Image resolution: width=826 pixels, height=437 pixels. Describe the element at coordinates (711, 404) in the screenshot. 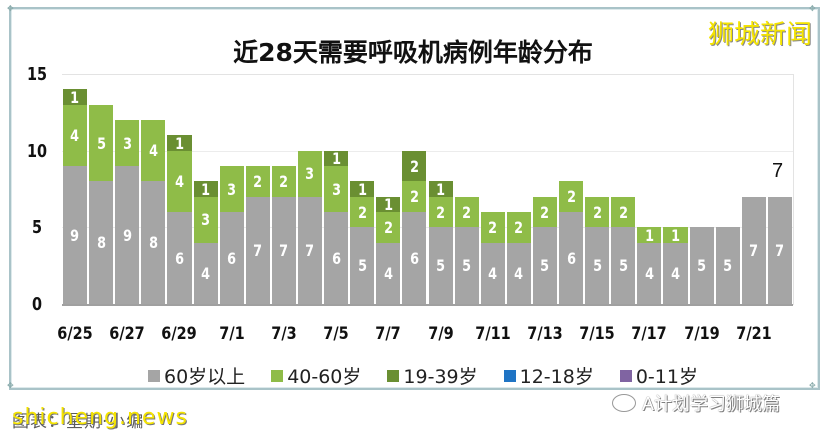

I see `account-name: A计划学习狮城篇` at that location.